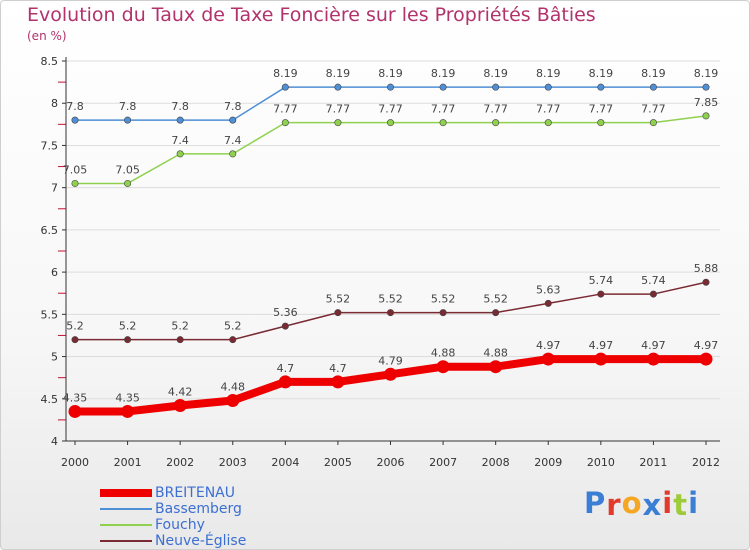 The image size is (750, 550). I want to click on x-tick-label: 2008, so click(496, 462).